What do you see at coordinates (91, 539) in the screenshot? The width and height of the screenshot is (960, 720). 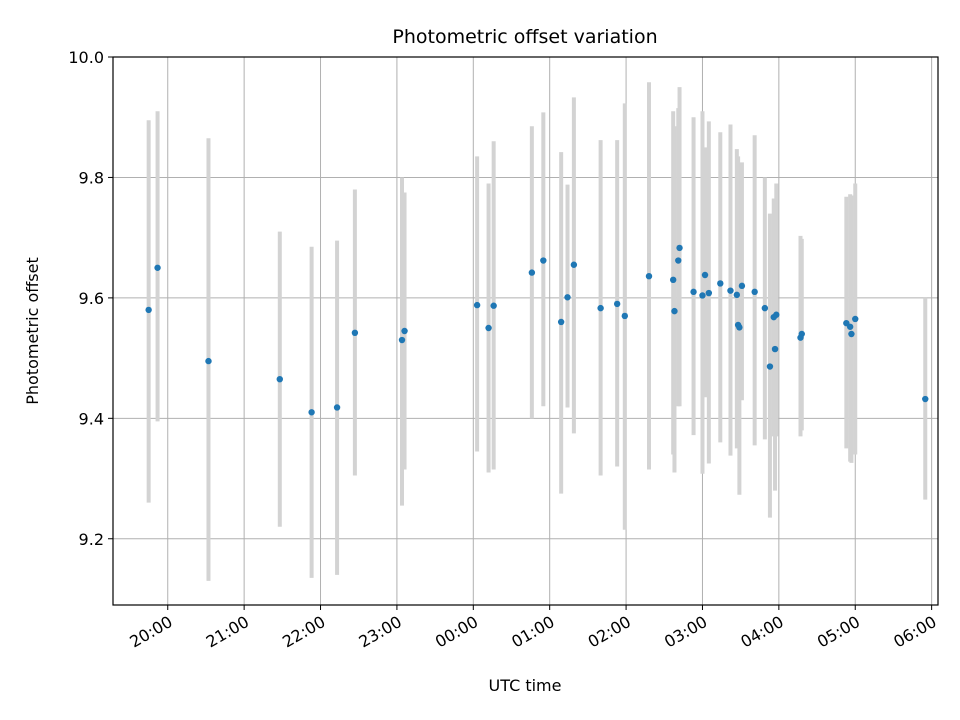 I see `y-tick-label: 9.2` at bounding box center [91, 539].